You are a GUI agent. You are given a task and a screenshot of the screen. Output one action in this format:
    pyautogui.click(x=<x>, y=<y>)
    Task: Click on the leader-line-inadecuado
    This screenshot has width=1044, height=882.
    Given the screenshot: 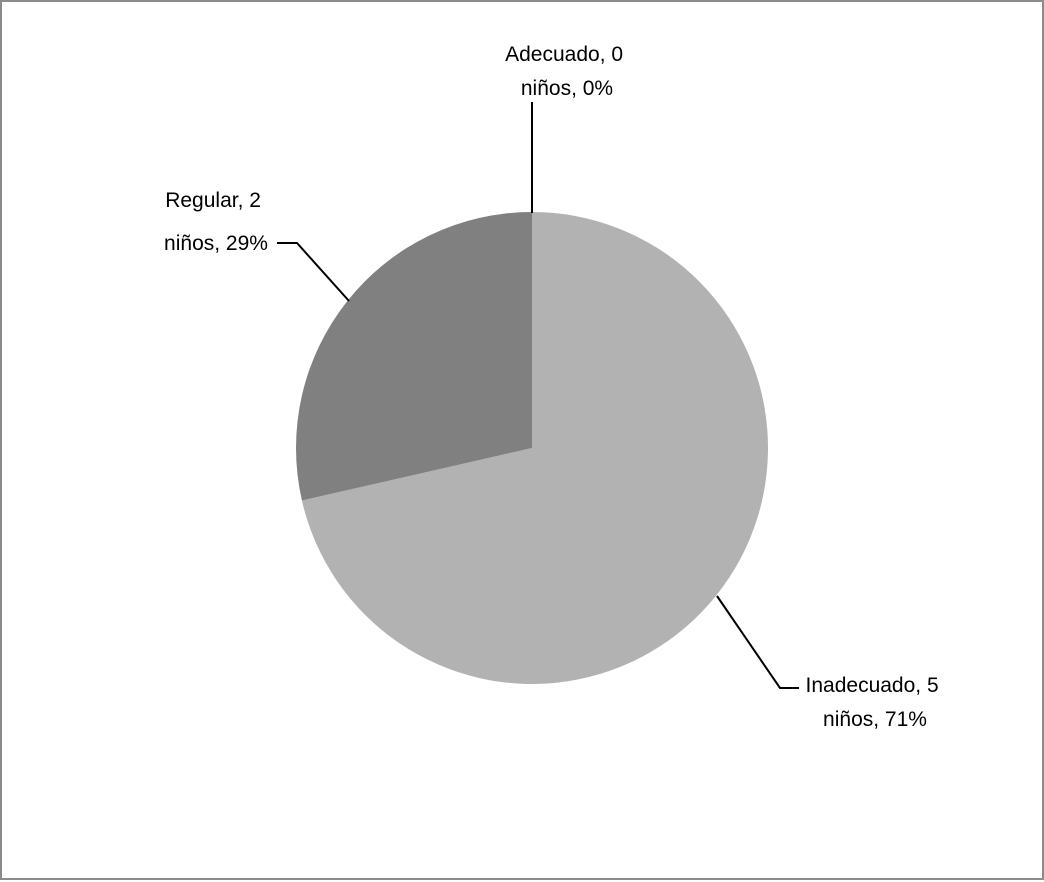 What is the action you would take?
    pyautogui.click(x=757, y=642)
    